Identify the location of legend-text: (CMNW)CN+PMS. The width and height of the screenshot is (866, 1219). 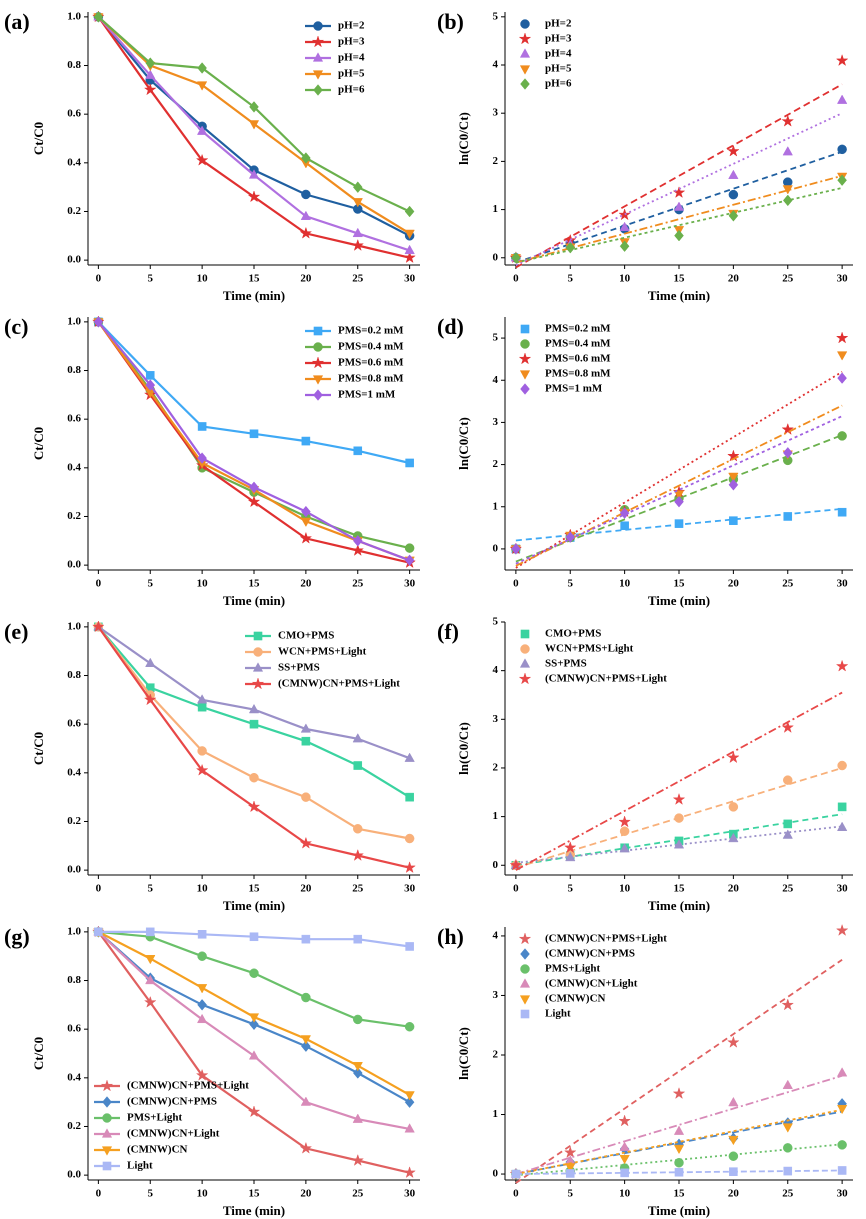
(590, 954).